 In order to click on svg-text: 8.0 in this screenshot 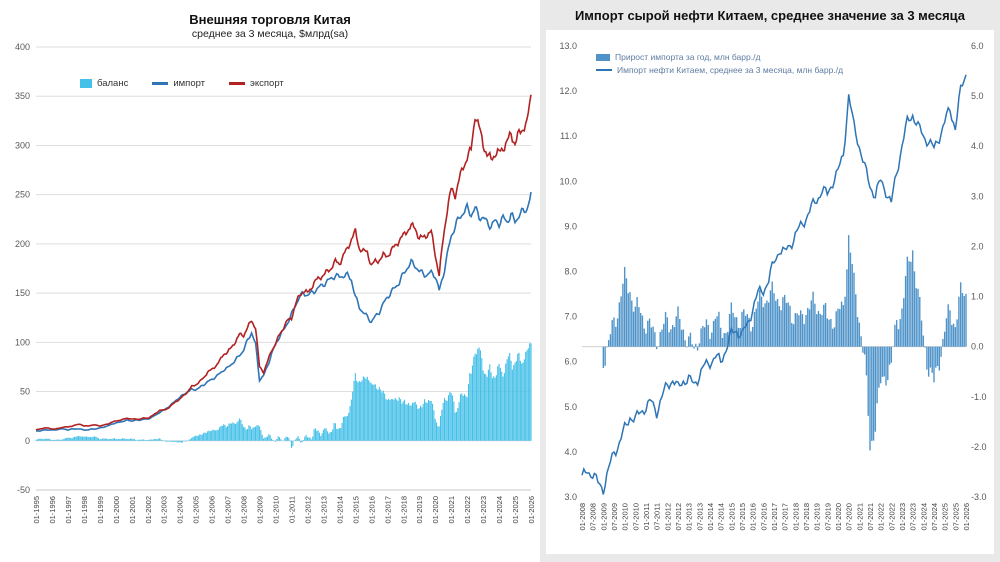, I will do `click(570, 272)`.